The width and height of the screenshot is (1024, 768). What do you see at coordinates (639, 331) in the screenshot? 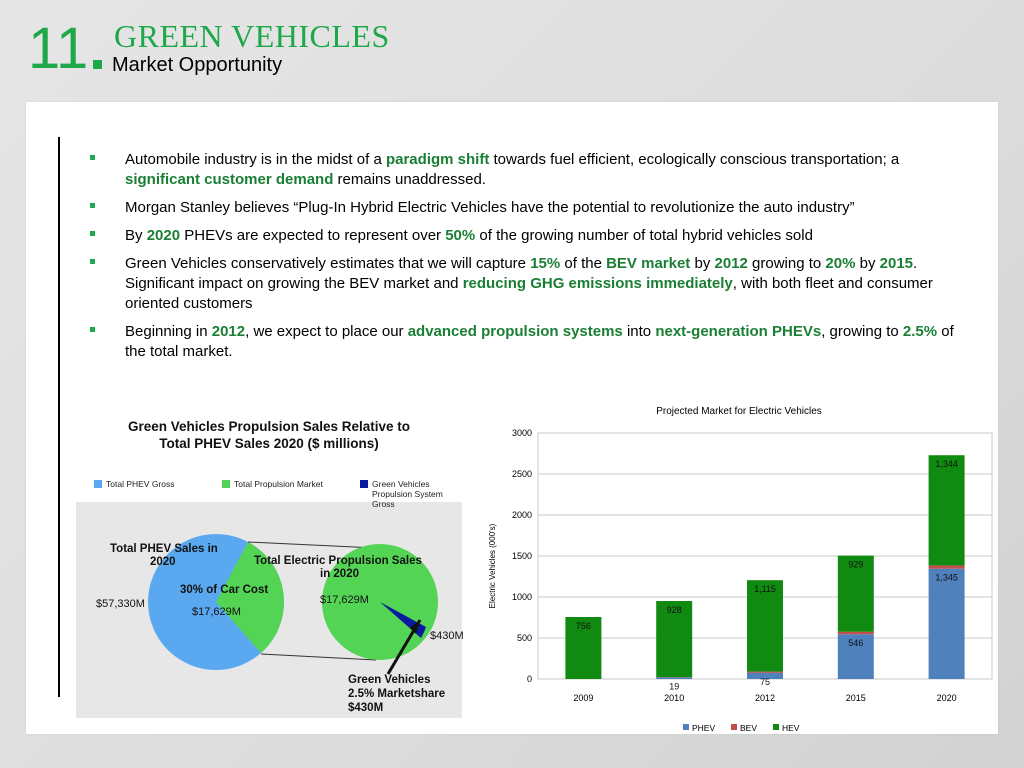
I see `bullet-text: into` at bounding box center [639, 331].